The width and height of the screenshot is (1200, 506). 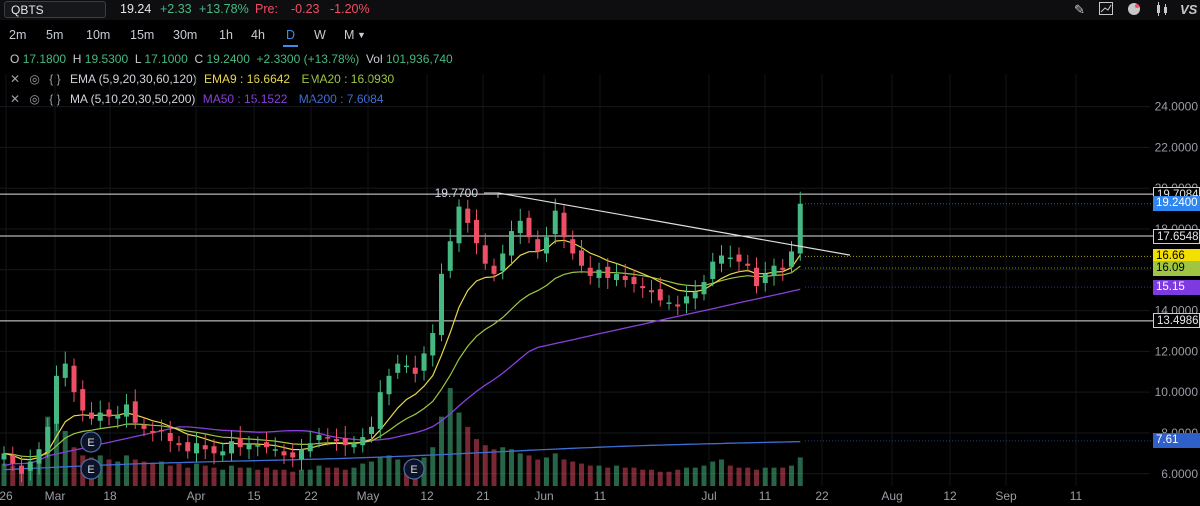 I want to click on timeframe-m: M, so click(x=349, y=35).